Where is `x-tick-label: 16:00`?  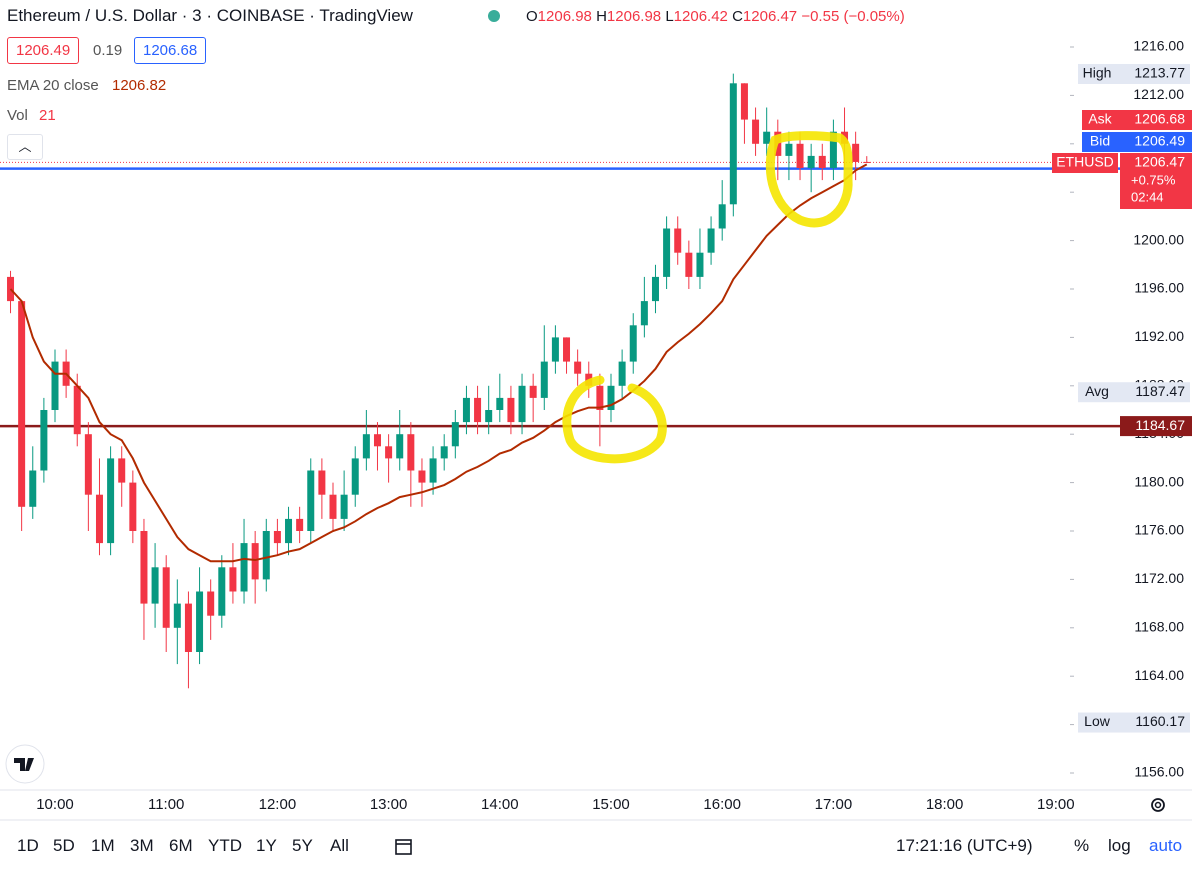 x-tick-label: 16:00 is located at coordinates (722, 804).